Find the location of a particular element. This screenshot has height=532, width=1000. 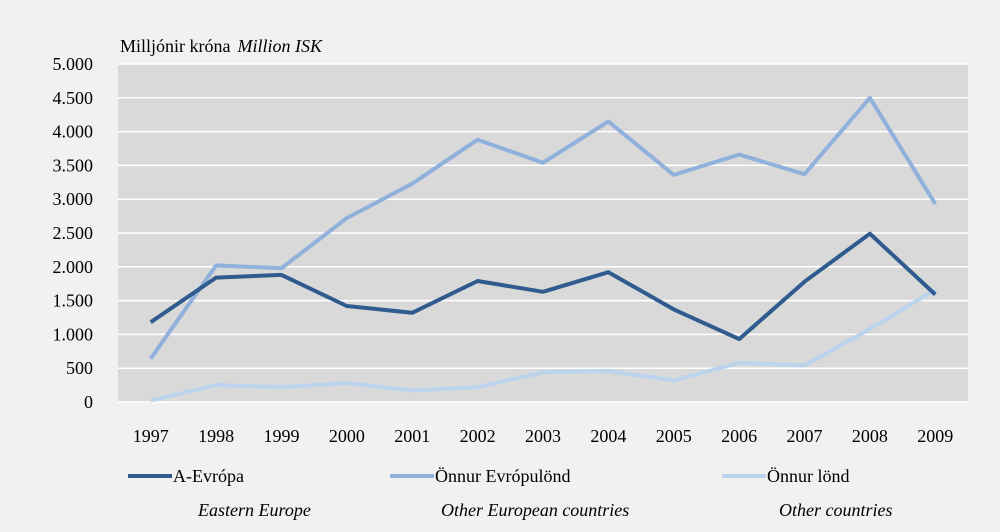

x-tick-label: 2006 is located at coordinates (739, 436).